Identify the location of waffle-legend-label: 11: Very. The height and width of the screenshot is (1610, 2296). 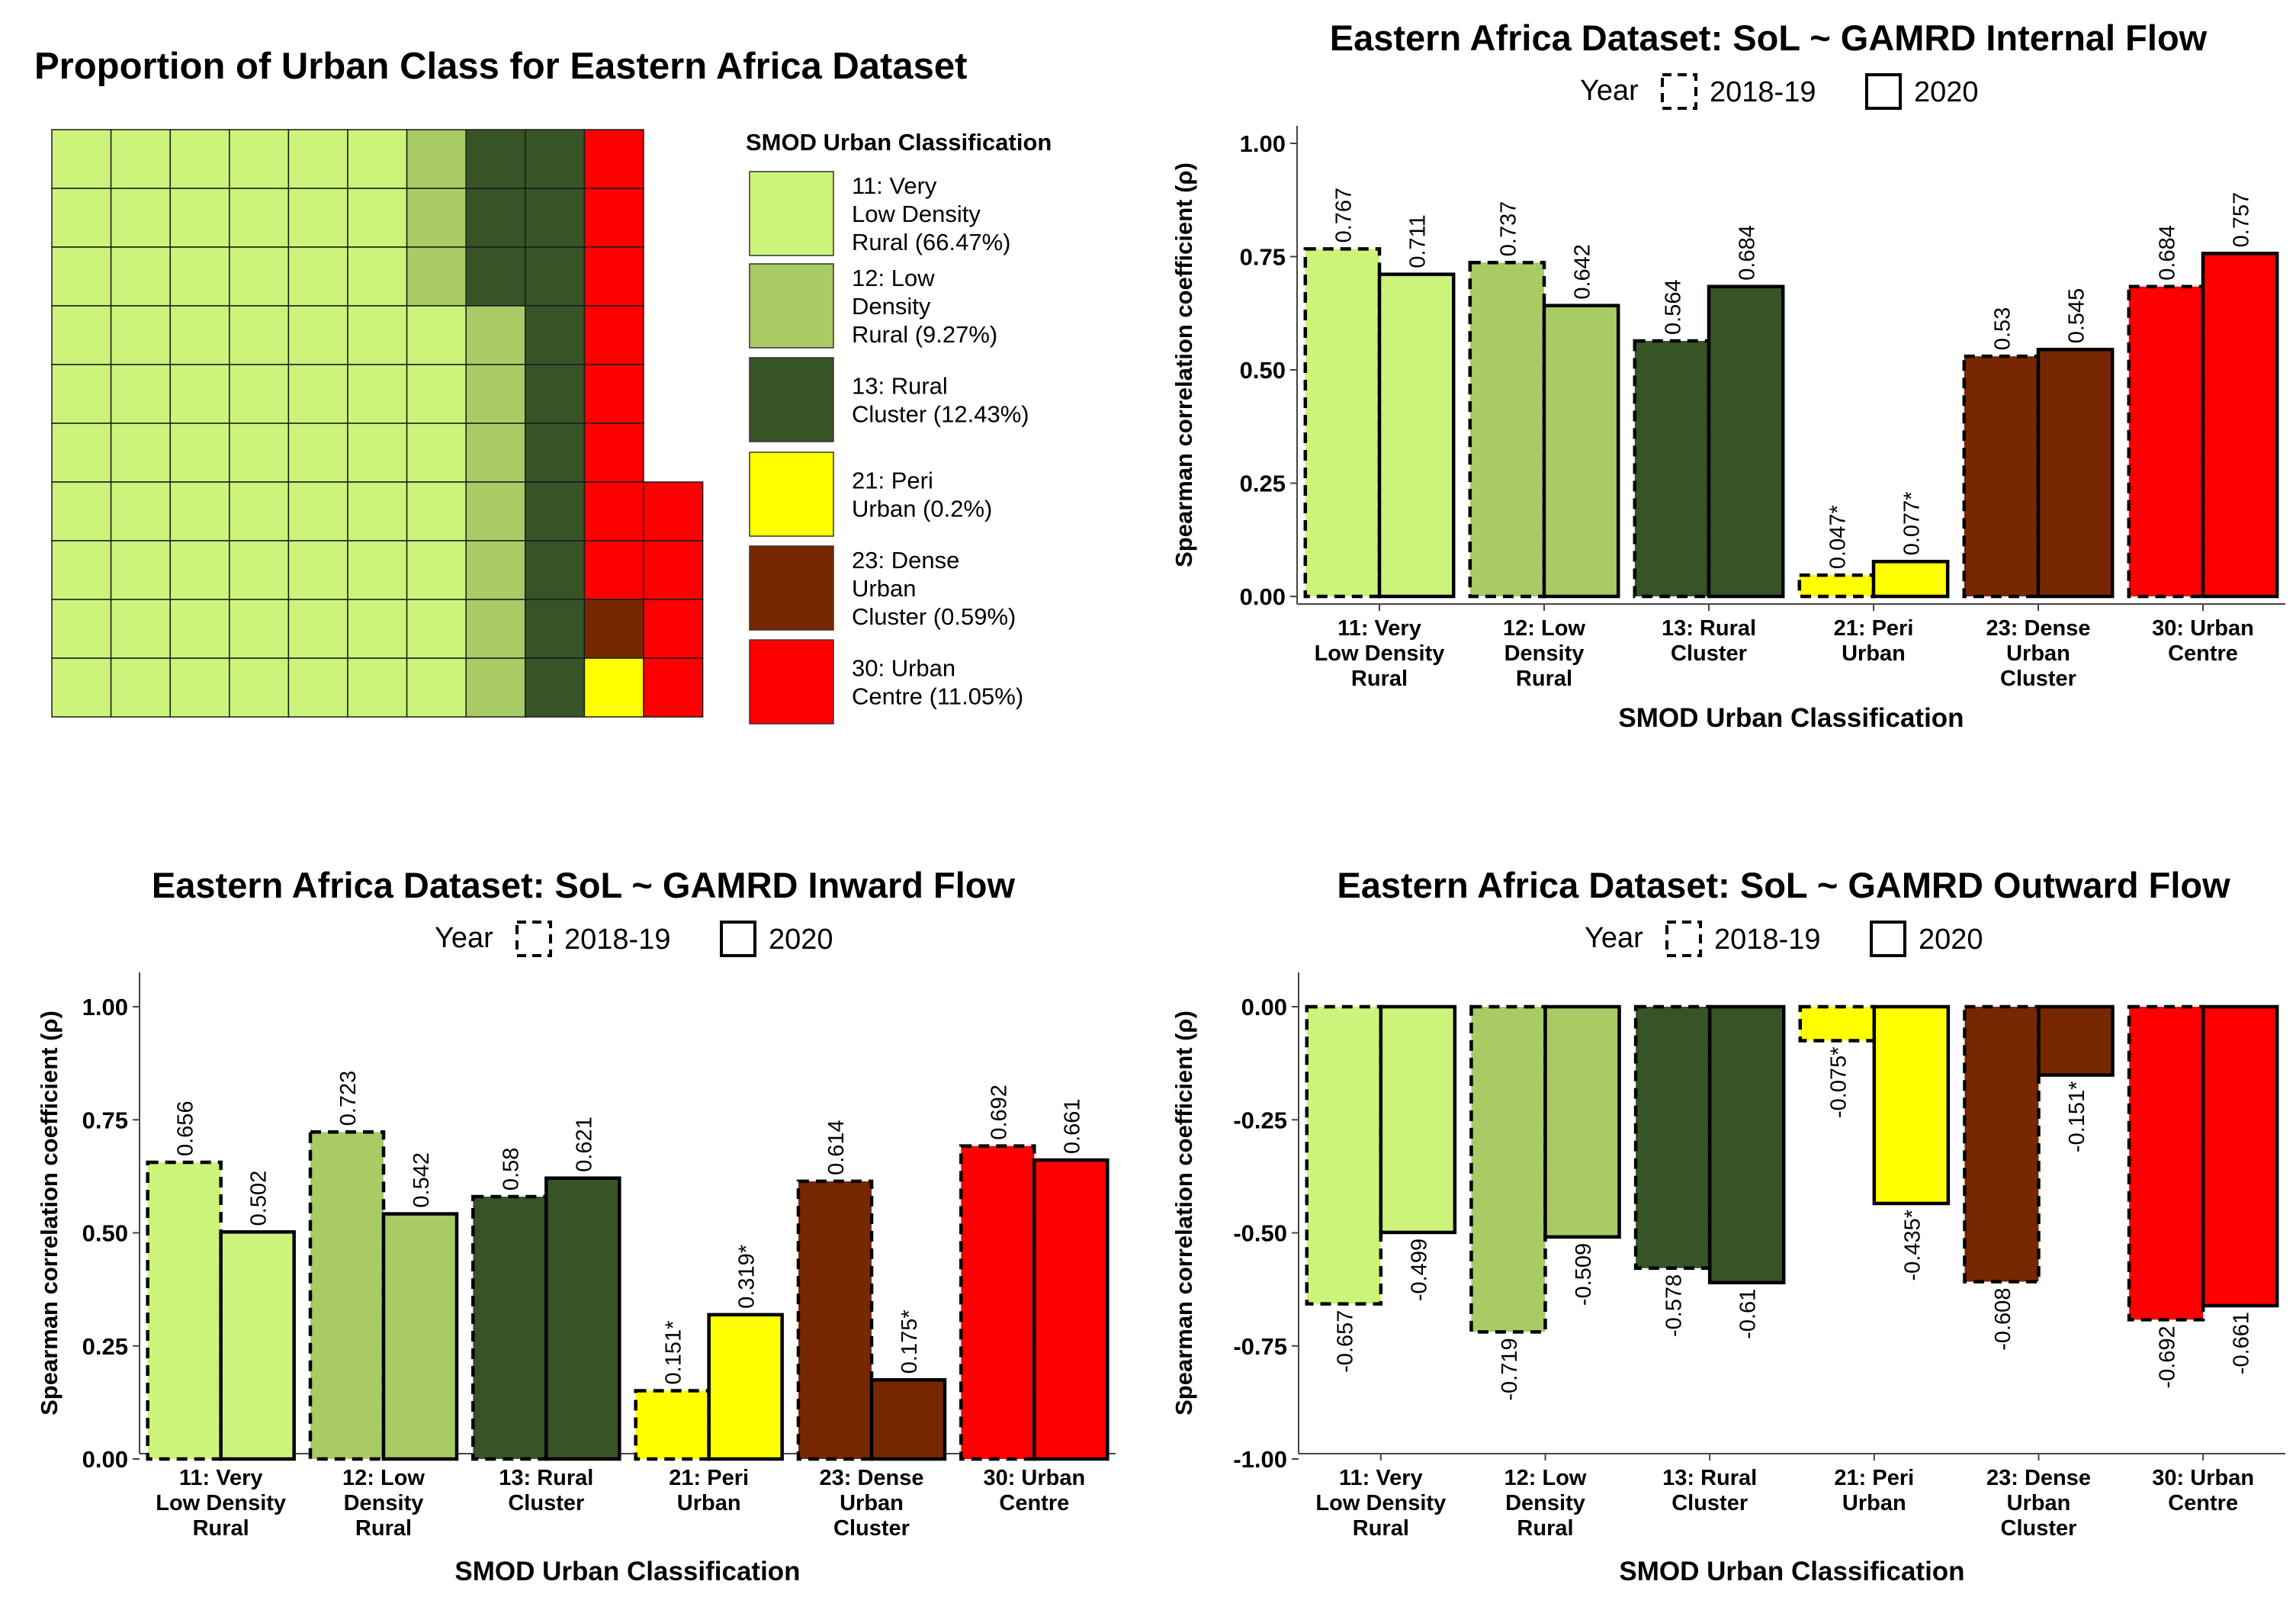
(894, 185).